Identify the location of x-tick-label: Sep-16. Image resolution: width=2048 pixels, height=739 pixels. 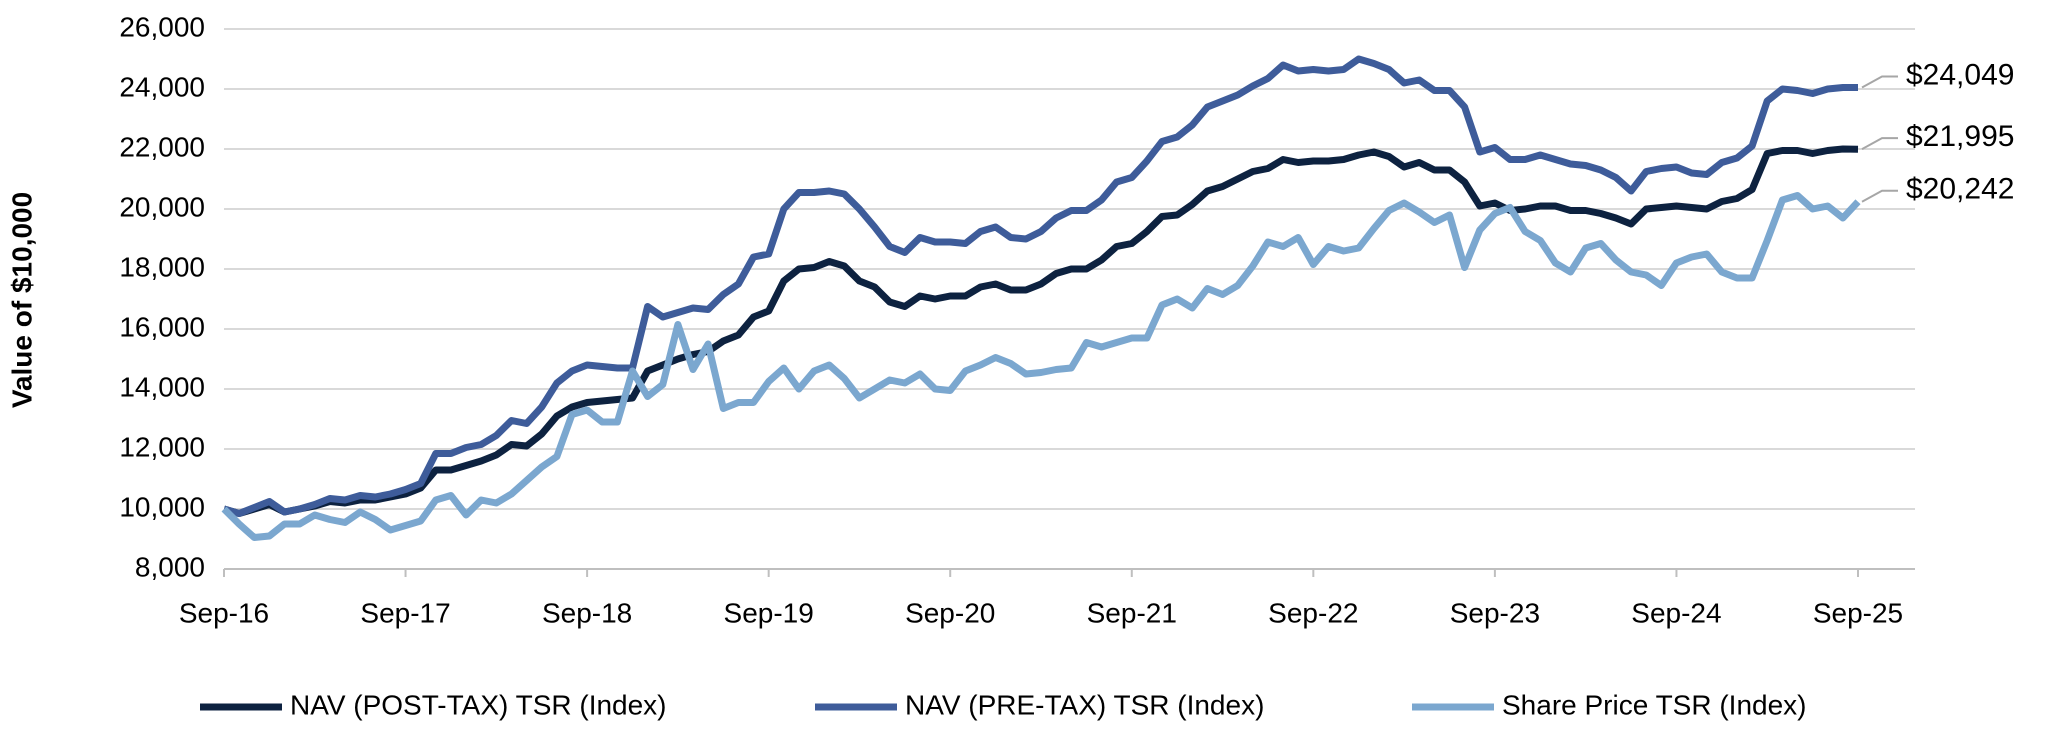
(224, 612).